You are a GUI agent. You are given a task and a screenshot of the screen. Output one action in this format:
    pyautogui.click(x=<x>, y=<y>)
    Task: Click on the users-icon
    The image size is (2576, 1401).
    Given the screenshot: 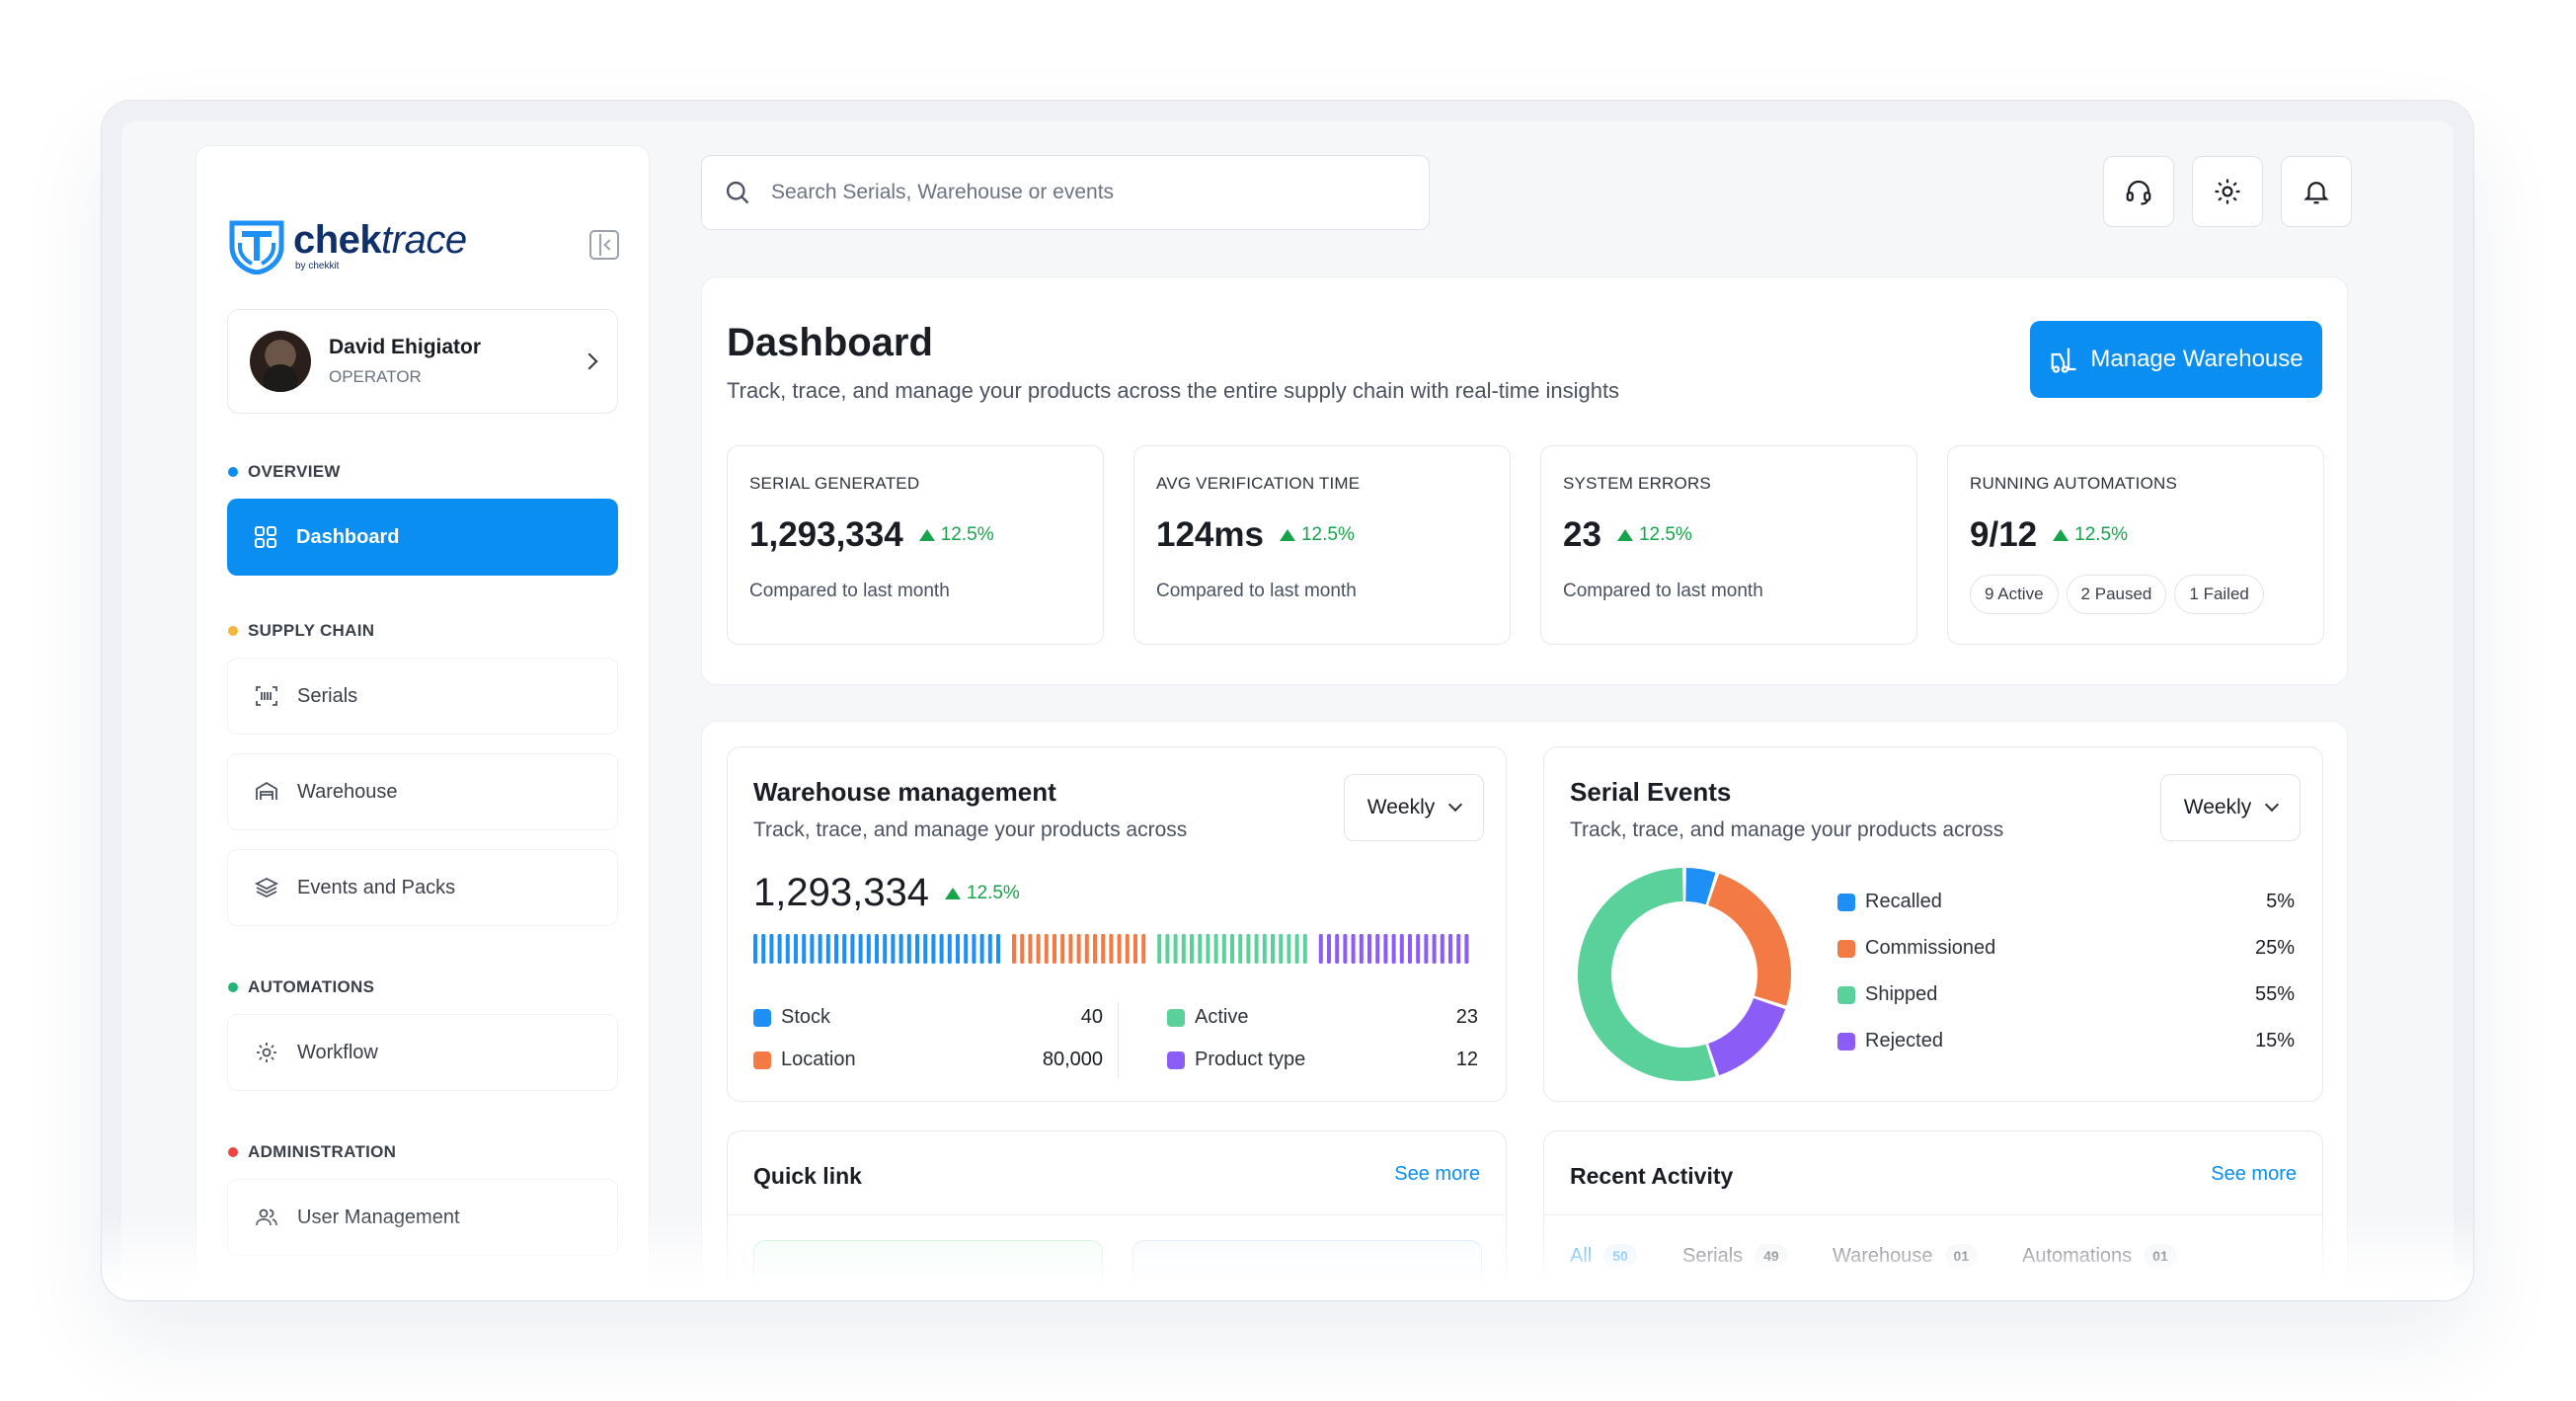 What is the action you would take?
    pyautogui.click(x=266, y=1217)
    